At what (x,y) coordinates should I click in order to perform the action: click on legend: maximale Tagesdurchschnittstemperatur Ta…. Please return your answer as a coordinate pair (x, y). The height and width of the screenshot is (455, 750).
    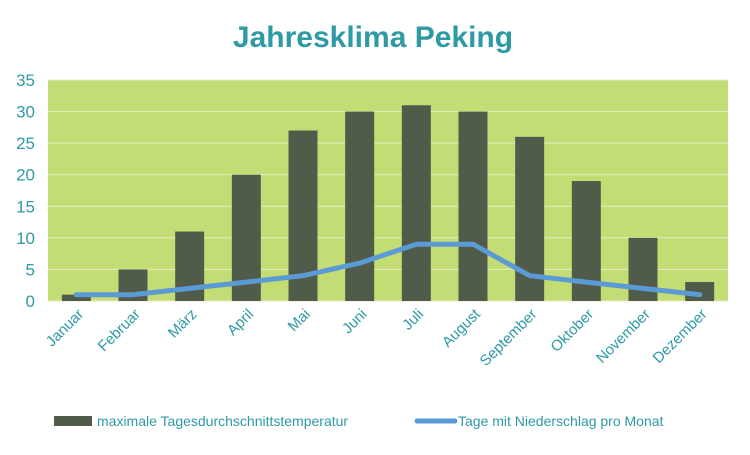
    Looking at the image, I should click on (359, 421).